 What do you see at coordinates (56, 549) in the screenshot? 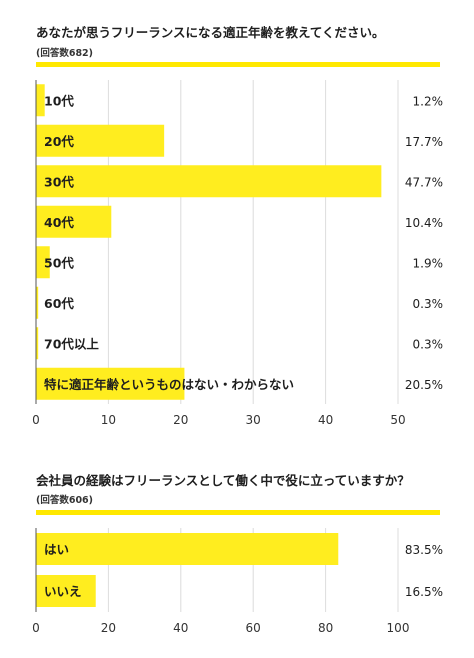
I see `chart2-category-label: はい` at bounding box center [56, 549].